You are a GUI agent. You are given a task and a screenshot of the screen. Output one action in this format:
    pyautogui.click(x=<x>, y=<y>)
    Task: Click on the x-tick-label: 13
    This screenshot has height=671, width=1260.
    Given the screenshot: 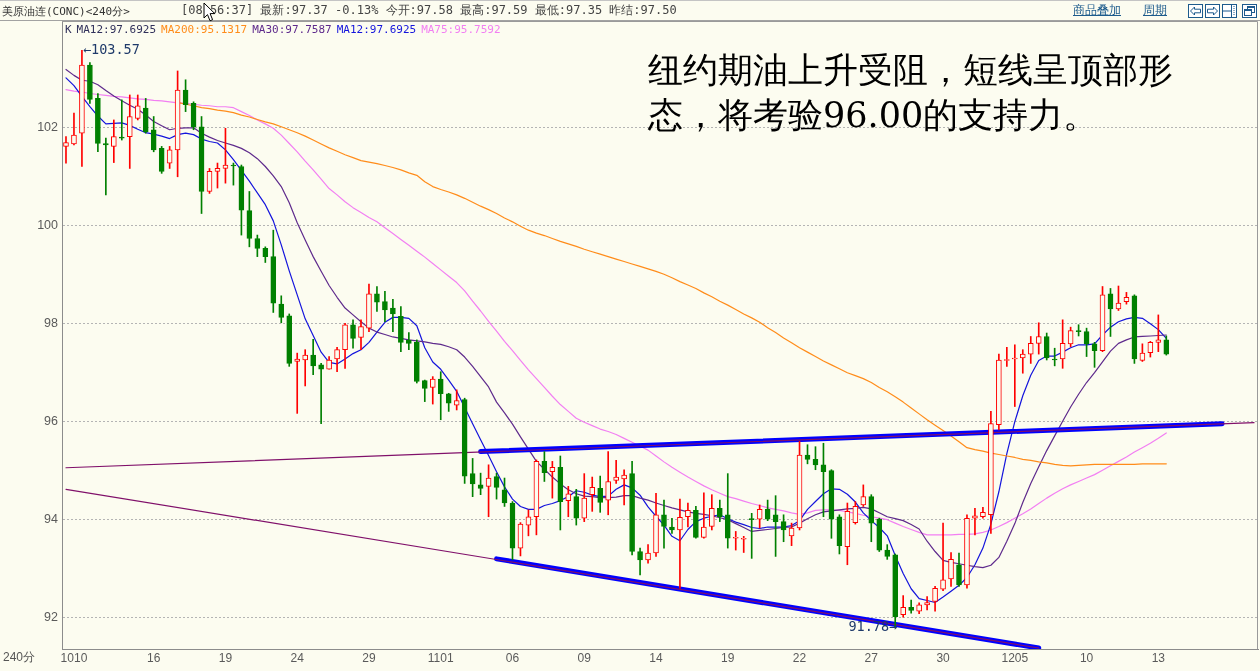 What is the action you would take?
    pyautogui.click(x=1158, y=657)
    